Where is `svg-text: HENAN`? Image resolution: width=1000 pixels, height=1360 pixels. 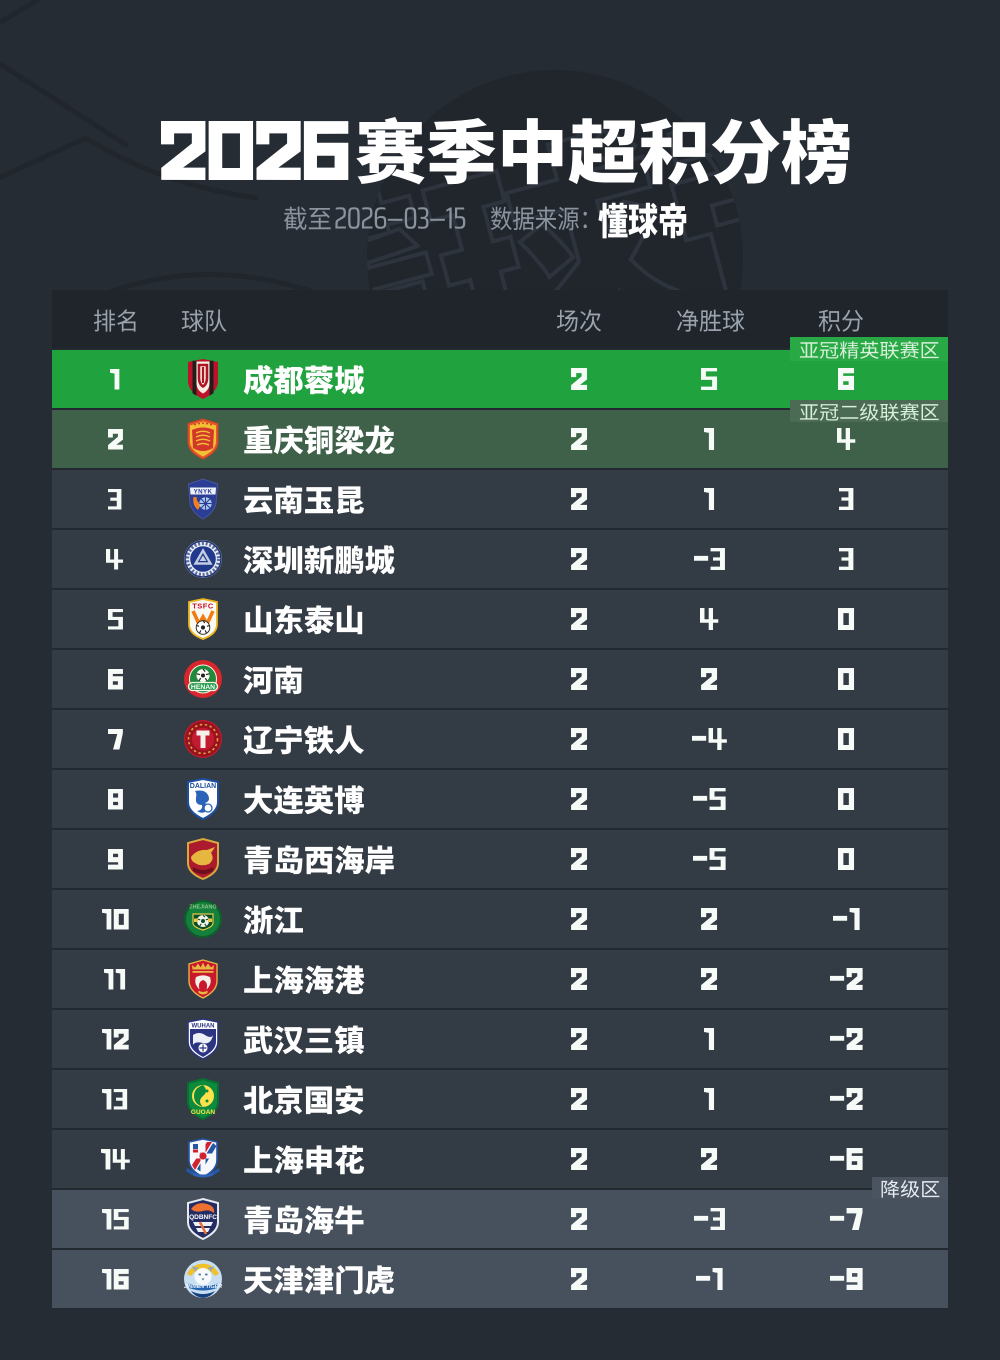 svg-text: HENAN is located at coordinates (203, 687).